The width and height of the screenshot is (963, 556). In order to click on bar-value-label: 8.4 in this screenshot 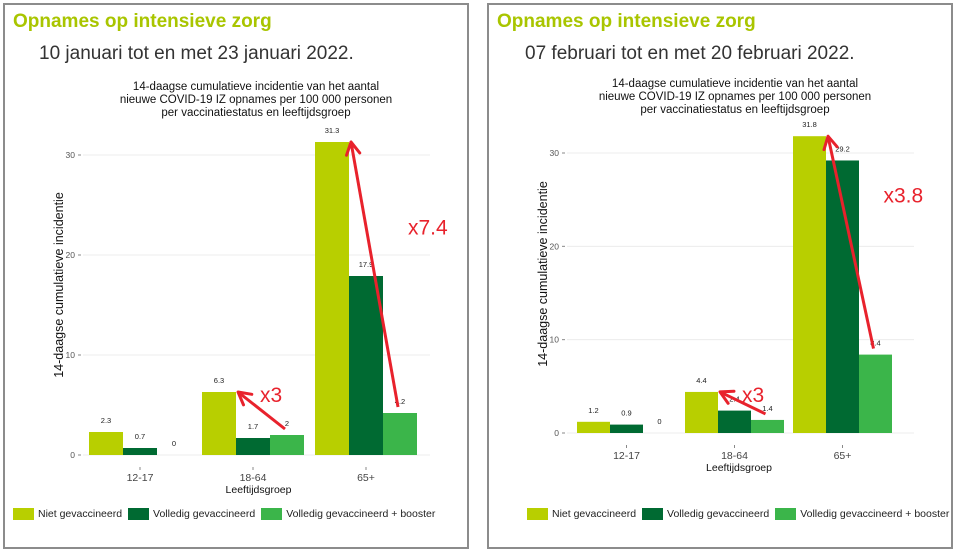, I will do `click(875, 343)`.